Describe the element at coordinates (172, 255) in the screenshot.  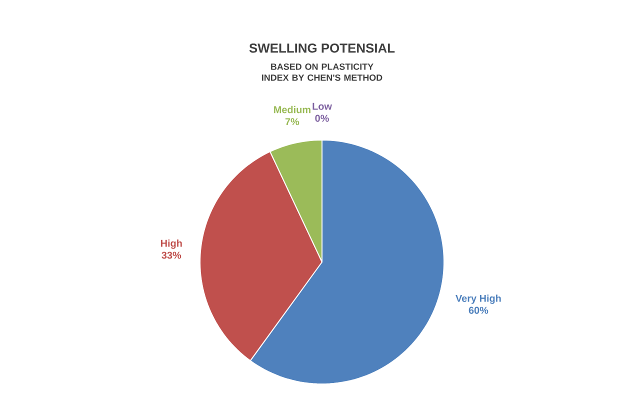
I see `data-label: 33%` at that location.